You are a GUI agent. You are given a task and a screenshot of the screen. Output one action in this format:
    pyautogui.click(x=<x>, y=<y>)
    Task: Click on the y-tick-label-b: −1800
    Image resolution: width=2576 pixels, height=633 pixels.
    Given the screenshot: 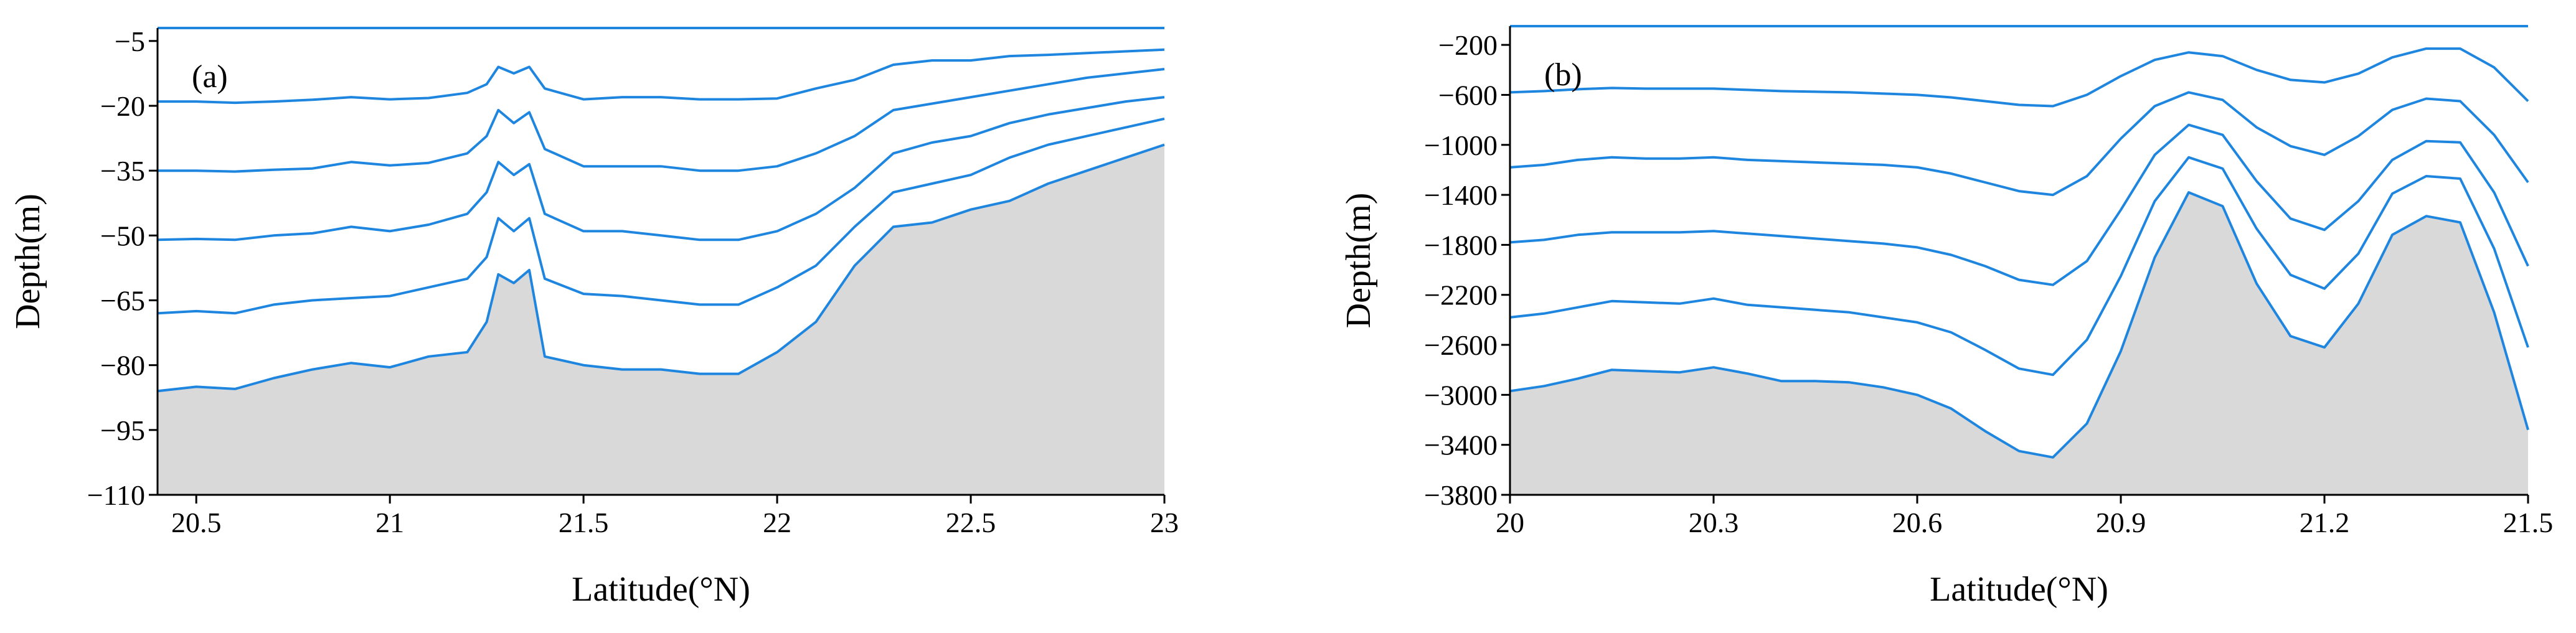 What is the action you would take?
    pyautogui.click(x=1461, y=245)
    